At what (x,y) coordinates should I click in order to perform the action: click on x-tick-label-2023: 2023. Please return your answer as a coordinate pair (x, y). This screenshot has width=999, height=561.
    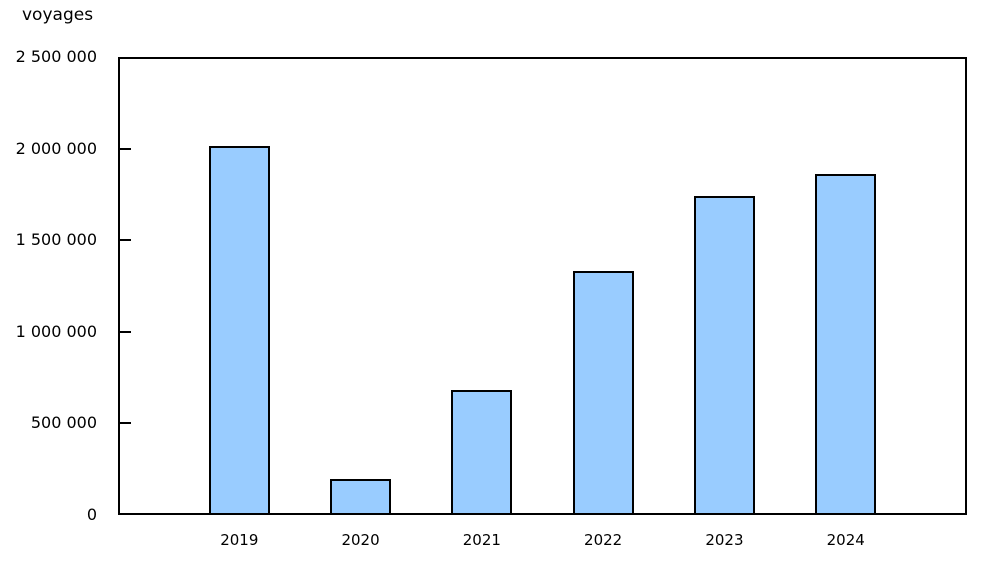
    Looking at the image, I should click on (724, 540).